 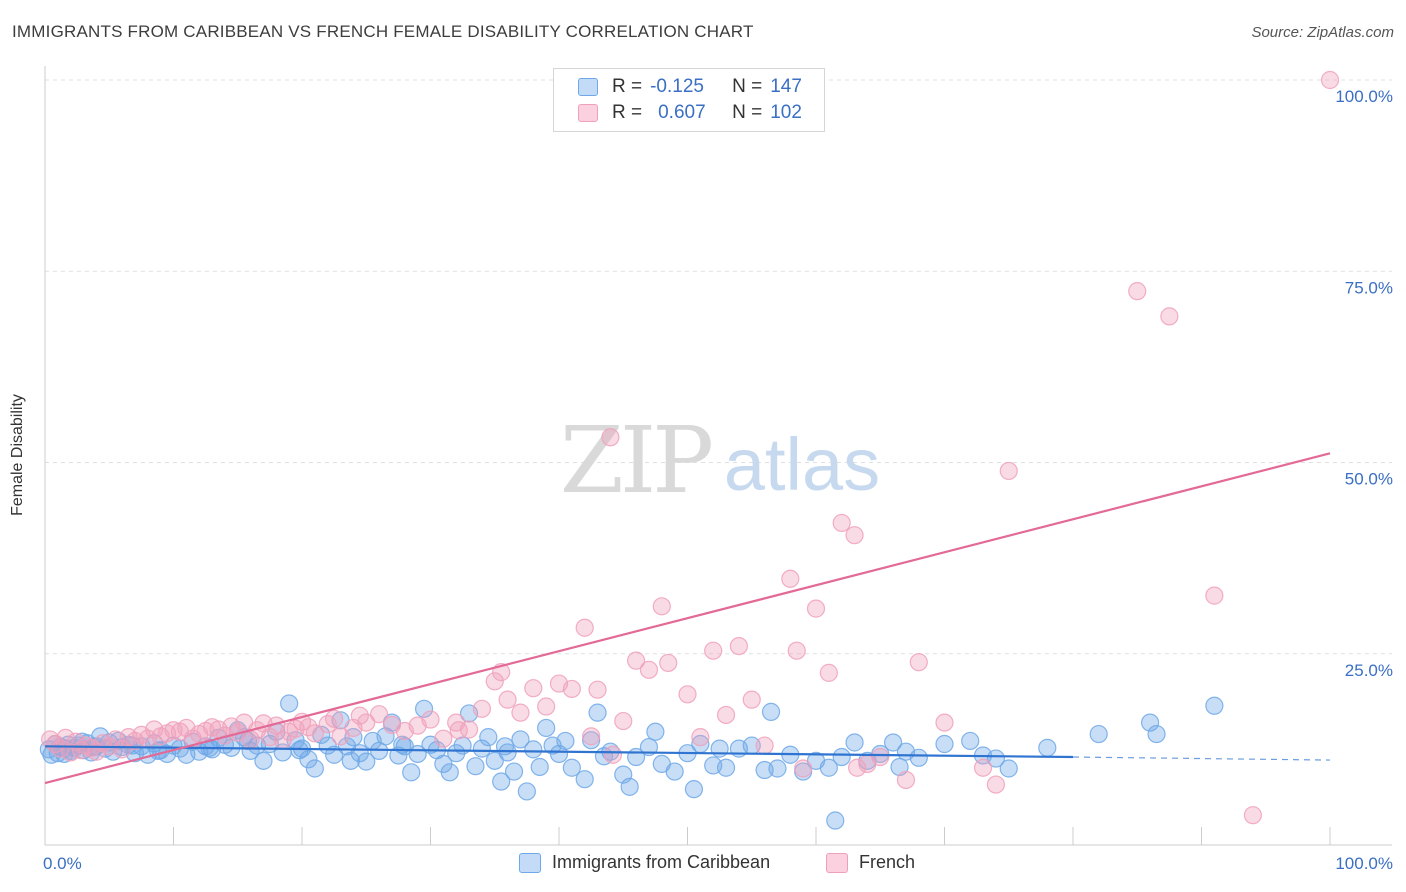 I want to click on legend-n-value: 147, so click(x=786, y=86).